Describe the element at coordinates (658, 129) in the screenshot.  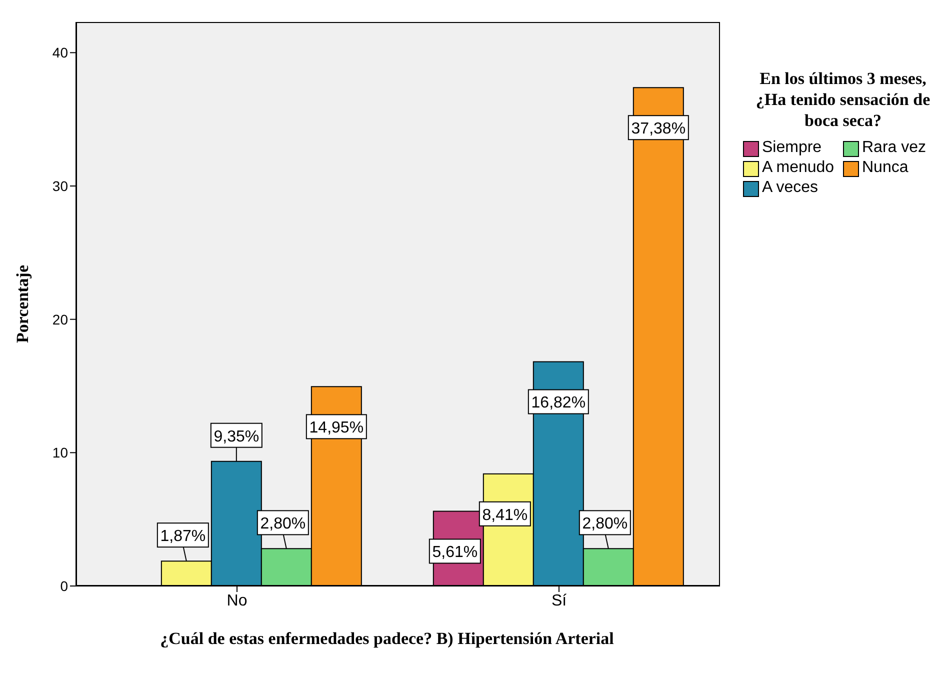
I see `data-label: 37,38%` at that location.